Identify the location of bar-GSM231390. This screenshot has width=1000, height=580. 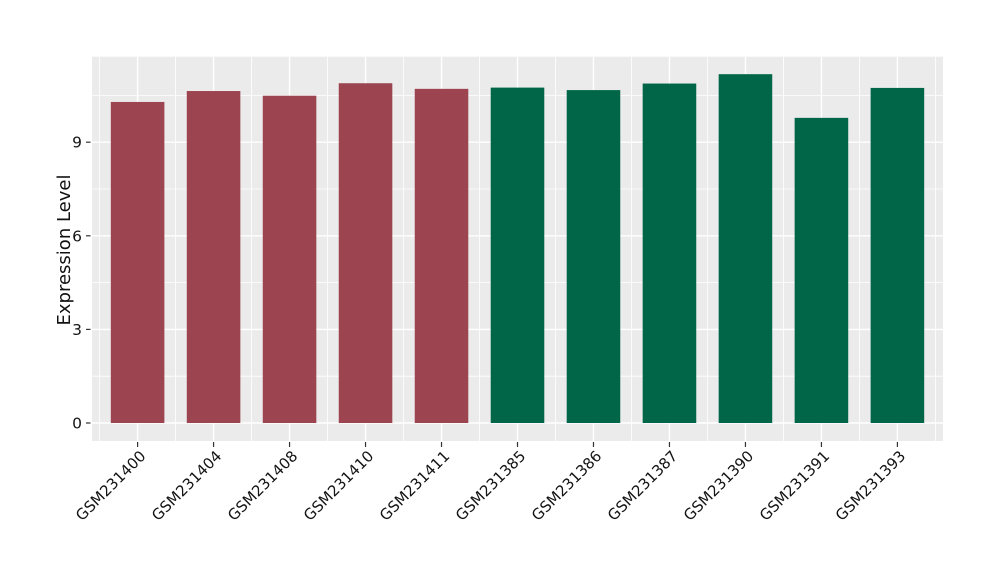
(745, 249).